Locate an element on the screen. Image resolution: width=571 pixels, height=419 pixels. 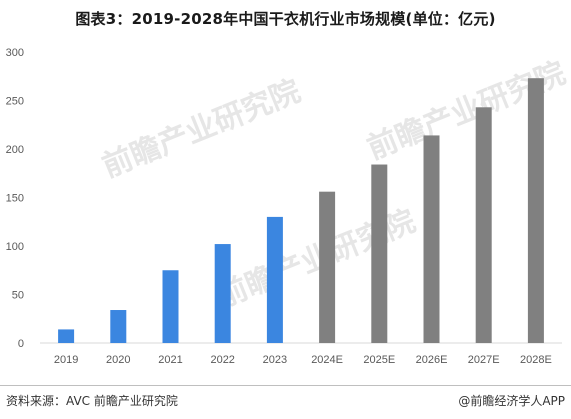
x-tick-label: 2027E is located at coordinates (484, 360).